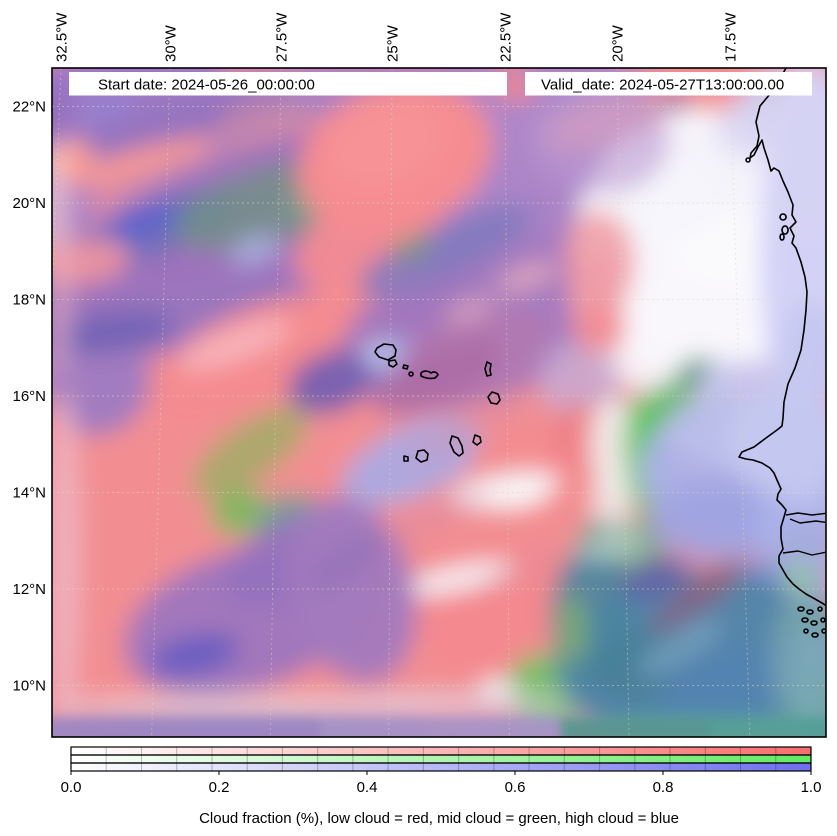 This screenshot has height=836, width=837. What do you see at coordinates (29, 203) in the screenshot?
I see `svg-text: 20°N` at bounding box center [29, 203].